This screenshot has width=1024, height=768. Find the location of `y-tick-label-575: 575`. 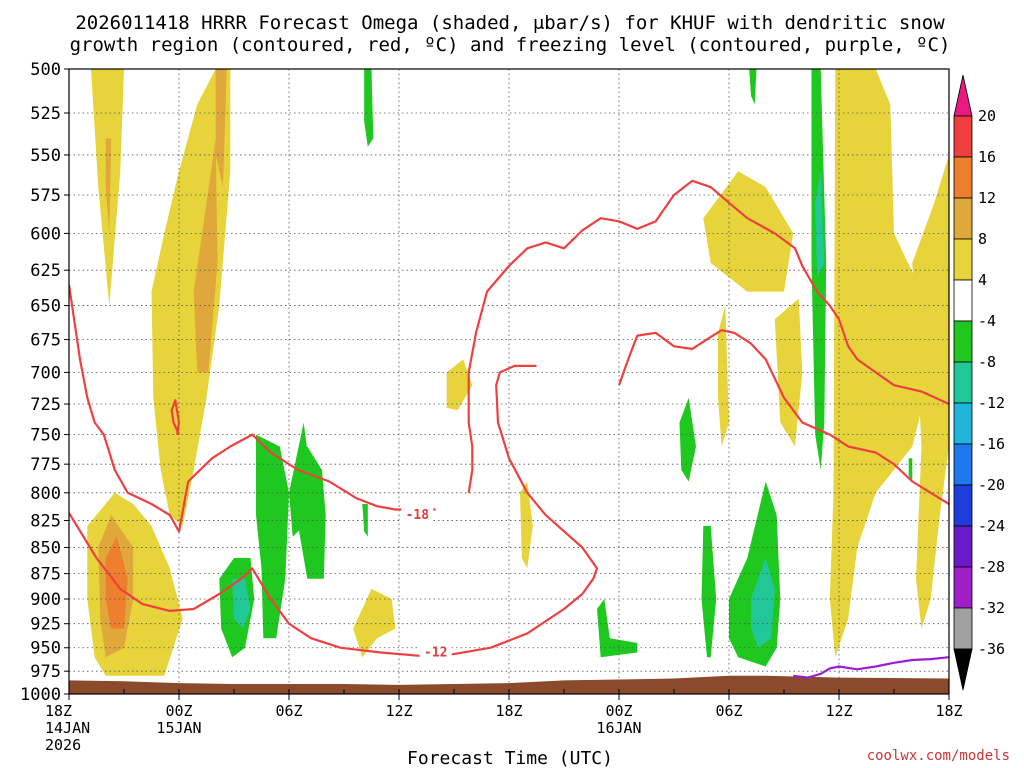

y-tick-label-575: 575 is located at coordinates (45, 196).